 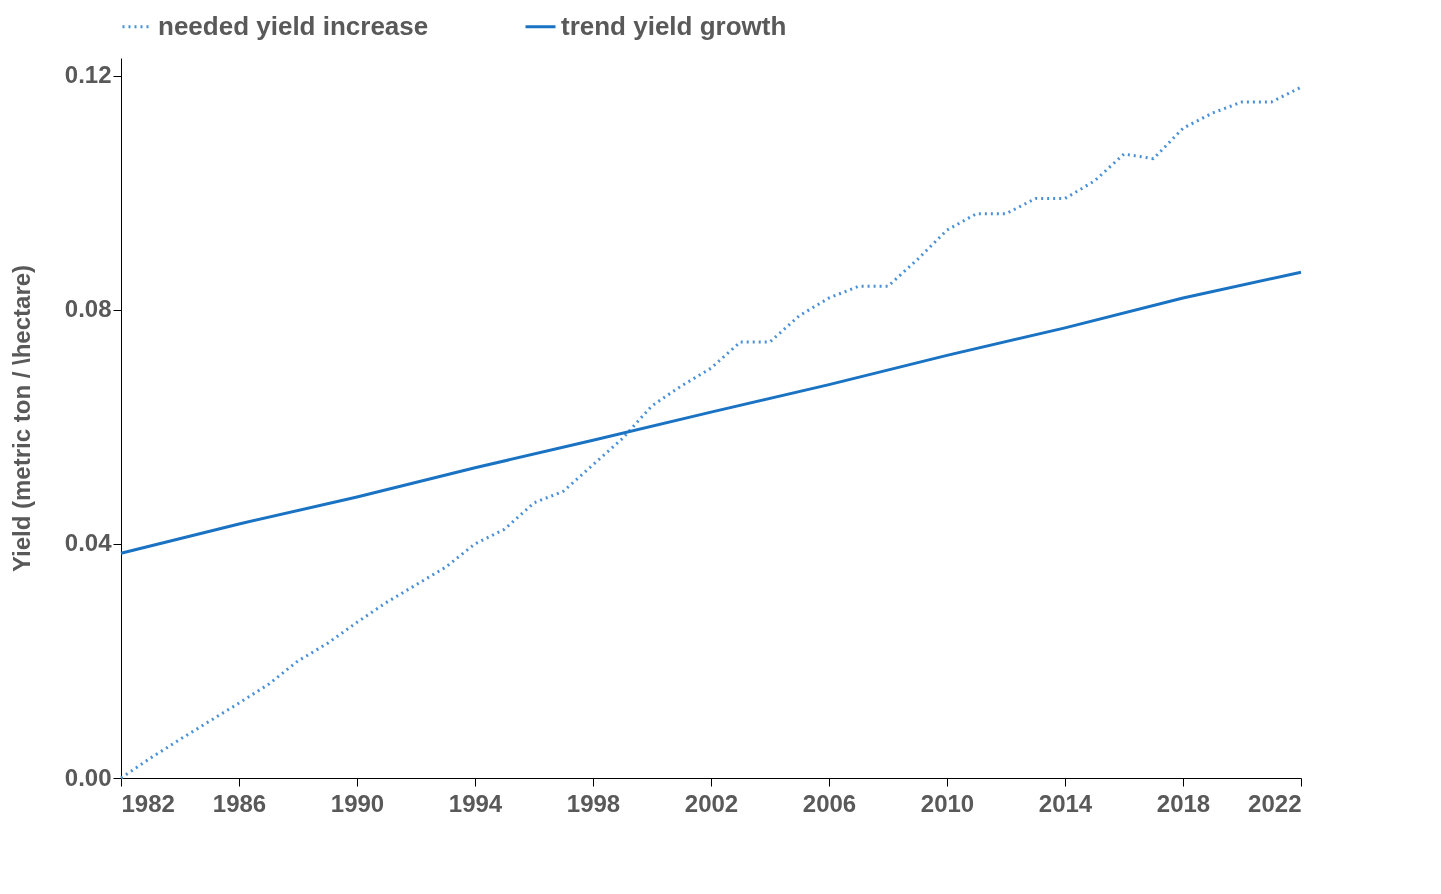 I want to click on y-tick-label: 0.12, so click(x=88, y=75).